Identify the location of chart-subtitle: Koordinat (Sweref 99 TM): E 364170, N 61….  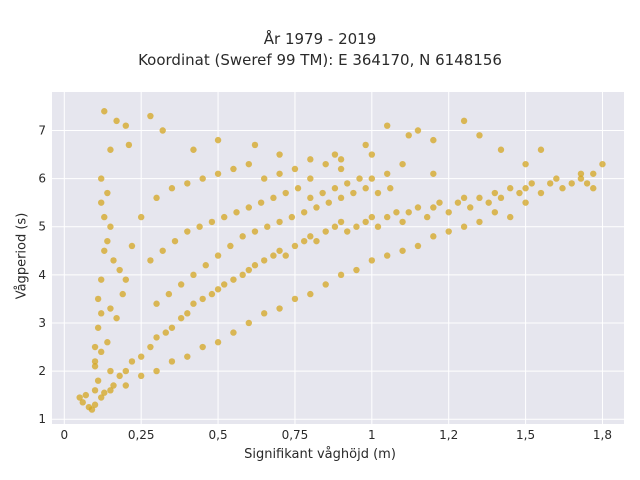
(320, 60).